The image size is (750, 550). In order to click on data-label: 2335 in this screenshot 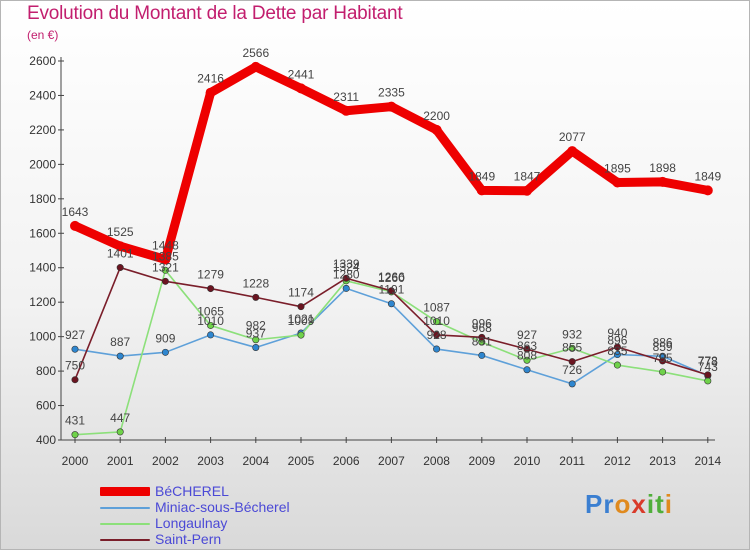, I will do `click(391, 93)`.